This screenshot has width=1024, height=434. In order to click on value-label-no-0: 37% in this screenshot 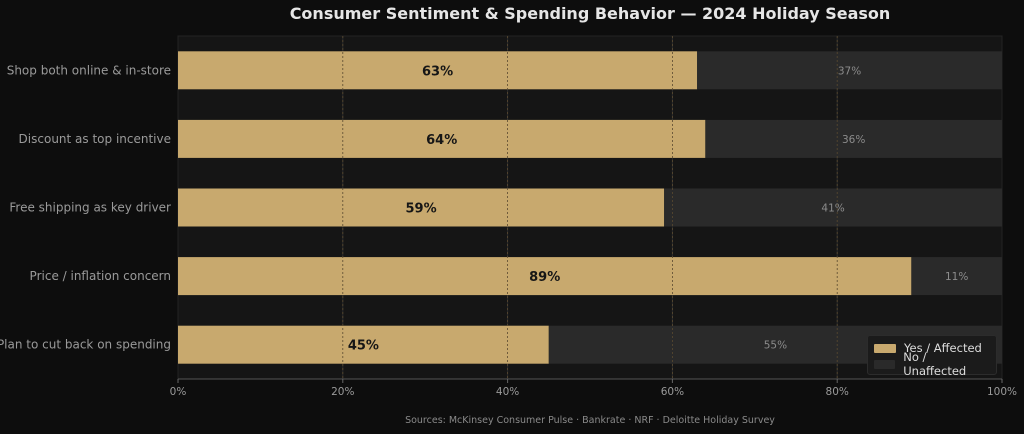, I will do `click(849, 71)`.